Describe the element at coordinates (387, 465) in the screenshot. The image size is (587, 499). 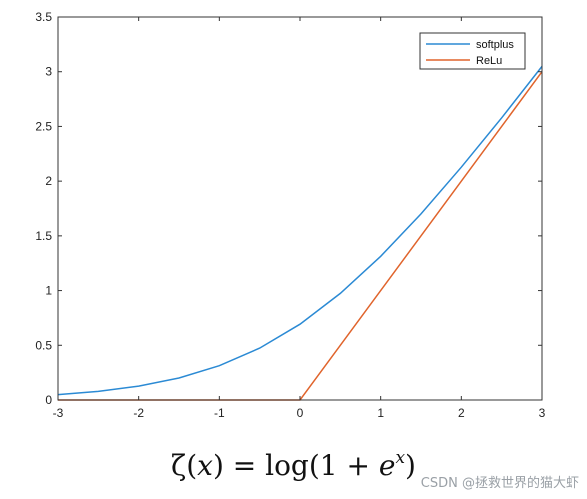
I see `formula-base: e` at that location.